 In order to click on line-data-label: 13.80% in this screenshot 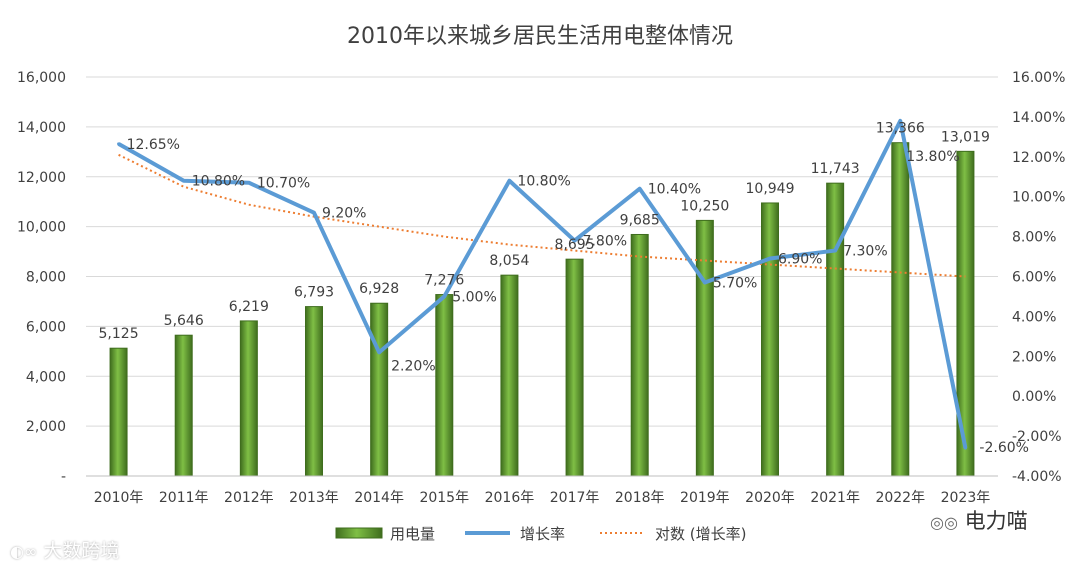, I will do `click(932, 157)`.